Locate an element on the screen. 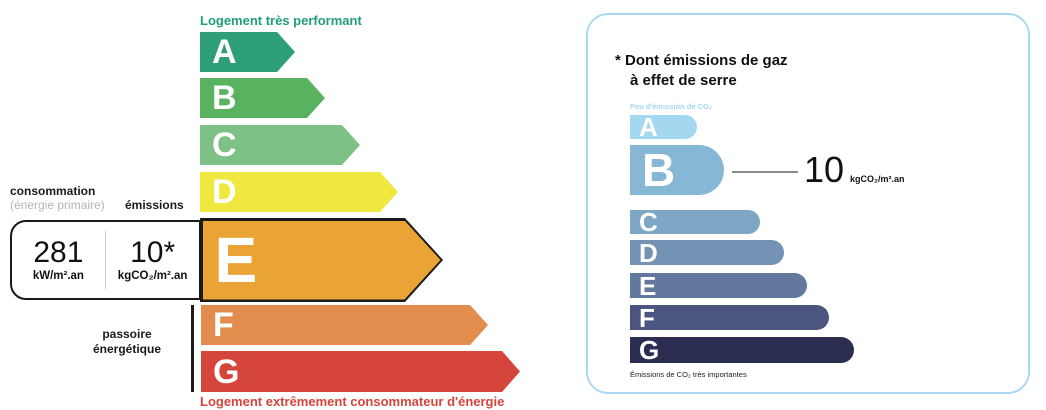  energy-class-arrow-c: C is located at coordinates (280, 145).